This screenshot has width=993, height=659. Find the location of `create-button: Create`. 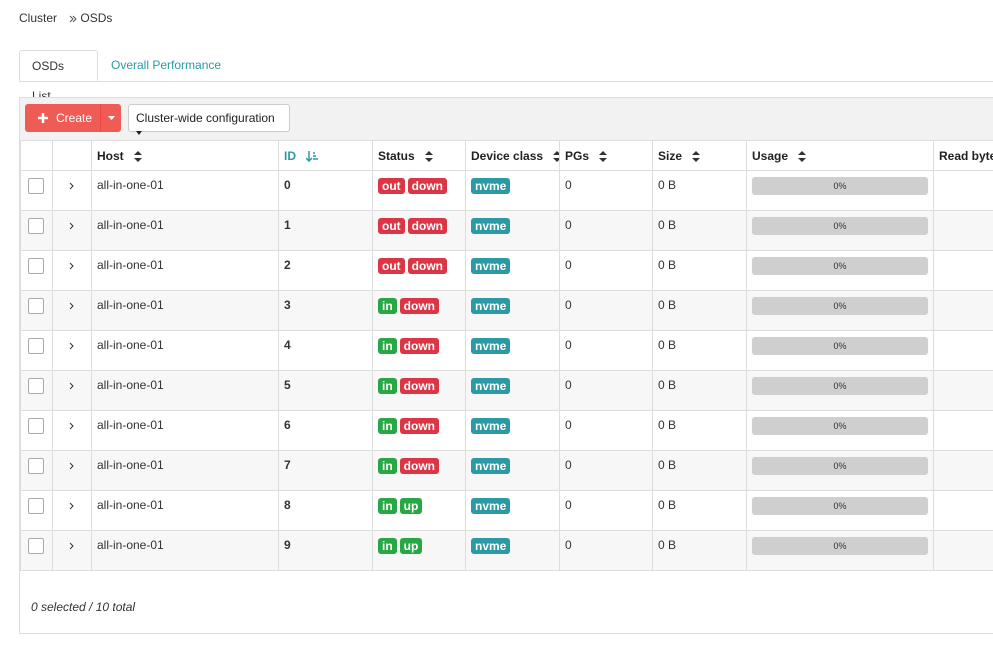

create-button: Create is located at coordinates (73, 118).